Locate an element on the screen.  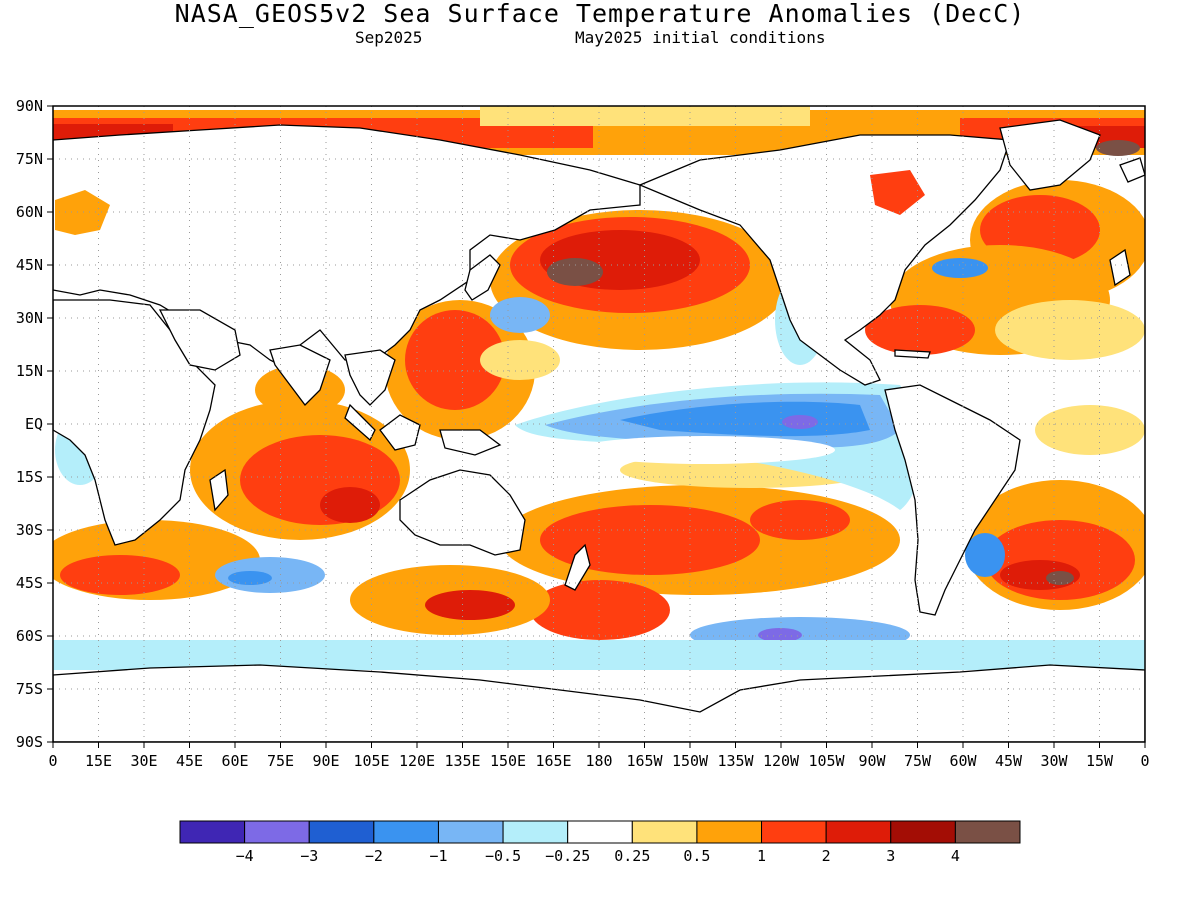
lon-tick-label: 165E is located at coordinates (553, 761).